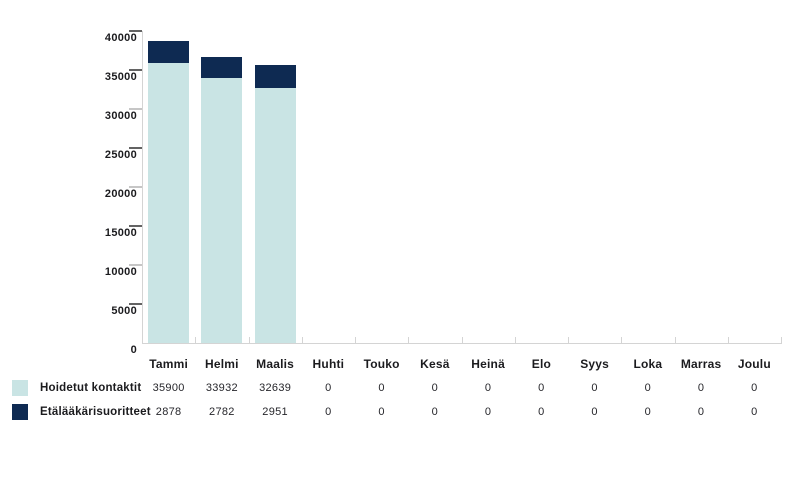 The image size is (795, 477). What do you see at coordinates (275, 412) in the screenshot?
I see `table-value: 2951` at bounding box center [275, 412].